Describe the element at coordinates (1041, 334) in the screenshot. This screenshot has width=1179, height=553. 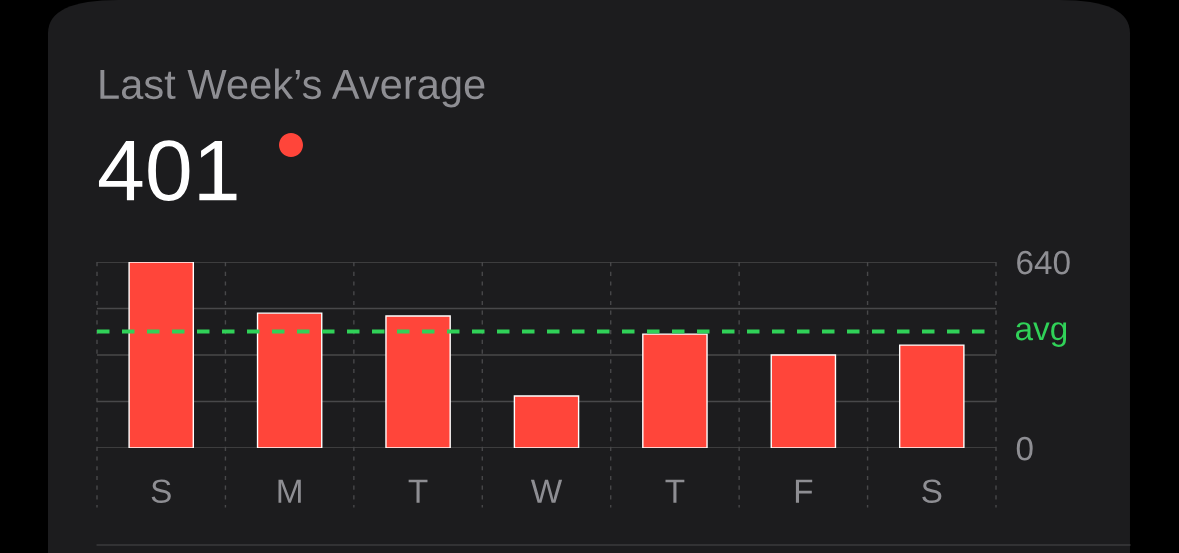
I see `ref-line-label: avg` at that location.